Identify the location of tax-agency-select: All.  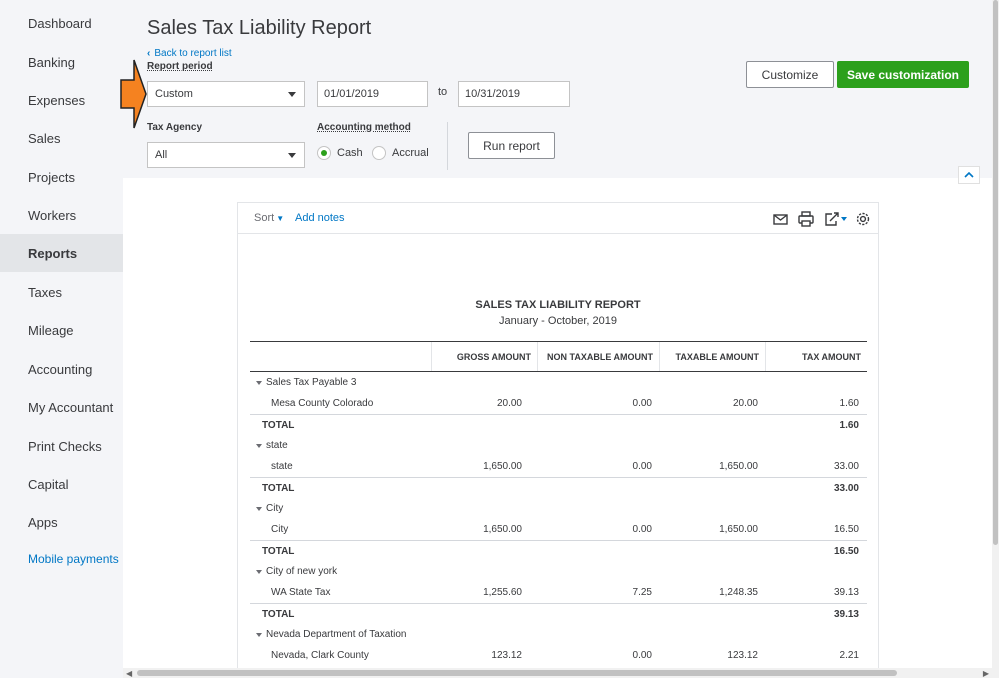
(226, 155).